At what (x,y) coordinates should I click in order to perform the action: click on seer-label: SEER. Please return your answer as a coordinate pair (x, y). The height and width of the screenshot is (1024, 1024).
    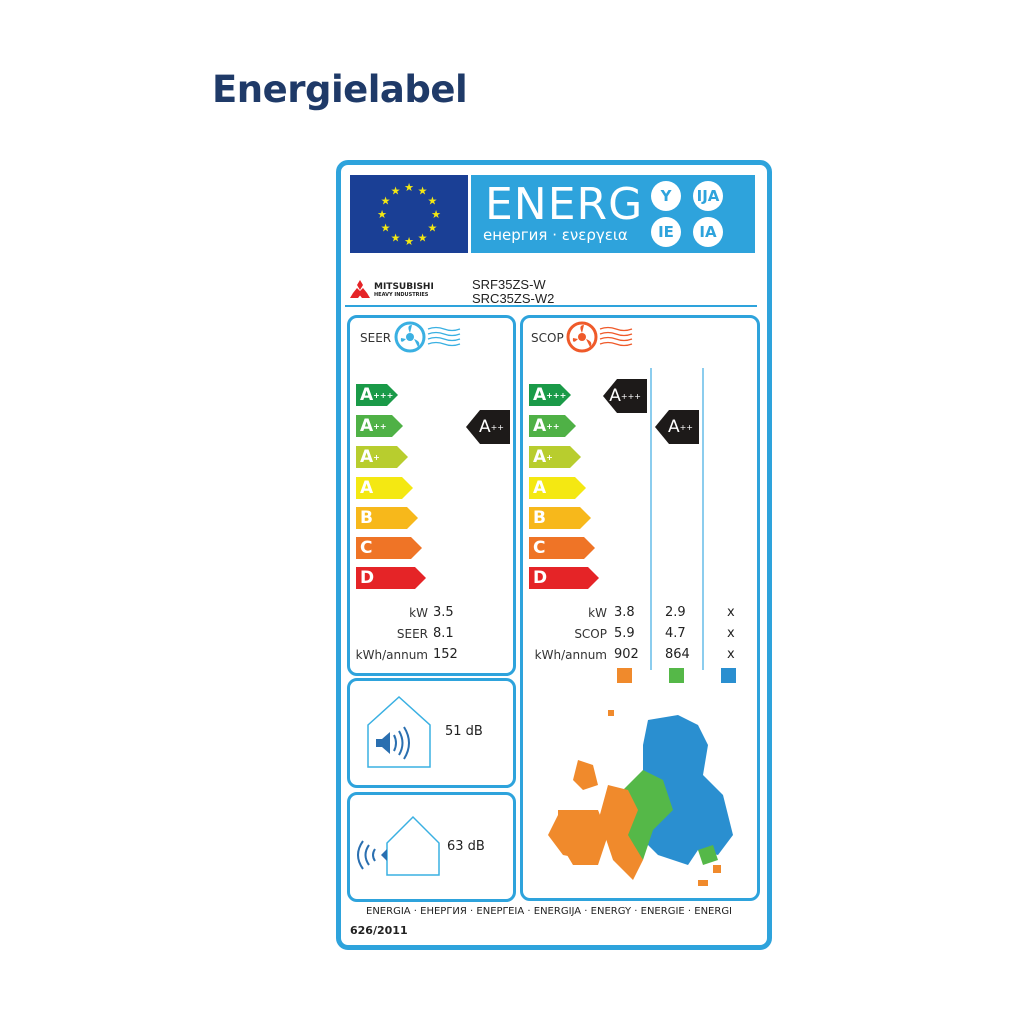
    Looking at the image, I should click on (376, 338).